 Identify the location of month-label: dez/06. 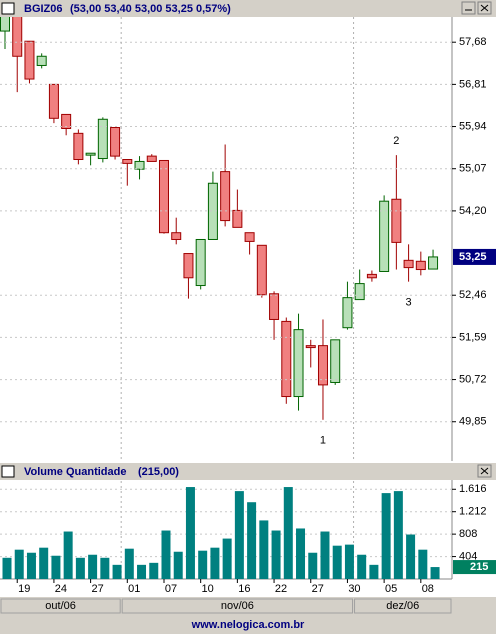
(402, 606).